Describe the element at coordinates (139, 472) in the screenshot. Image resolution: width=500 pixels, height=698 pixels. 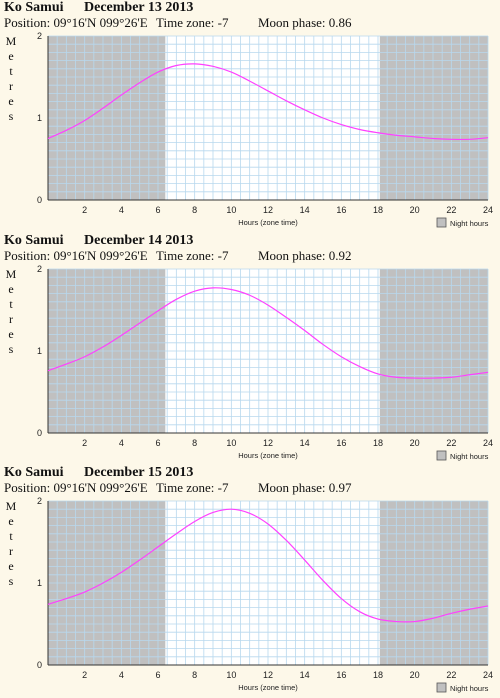
I see `date-label: December 15 2013` at that location.